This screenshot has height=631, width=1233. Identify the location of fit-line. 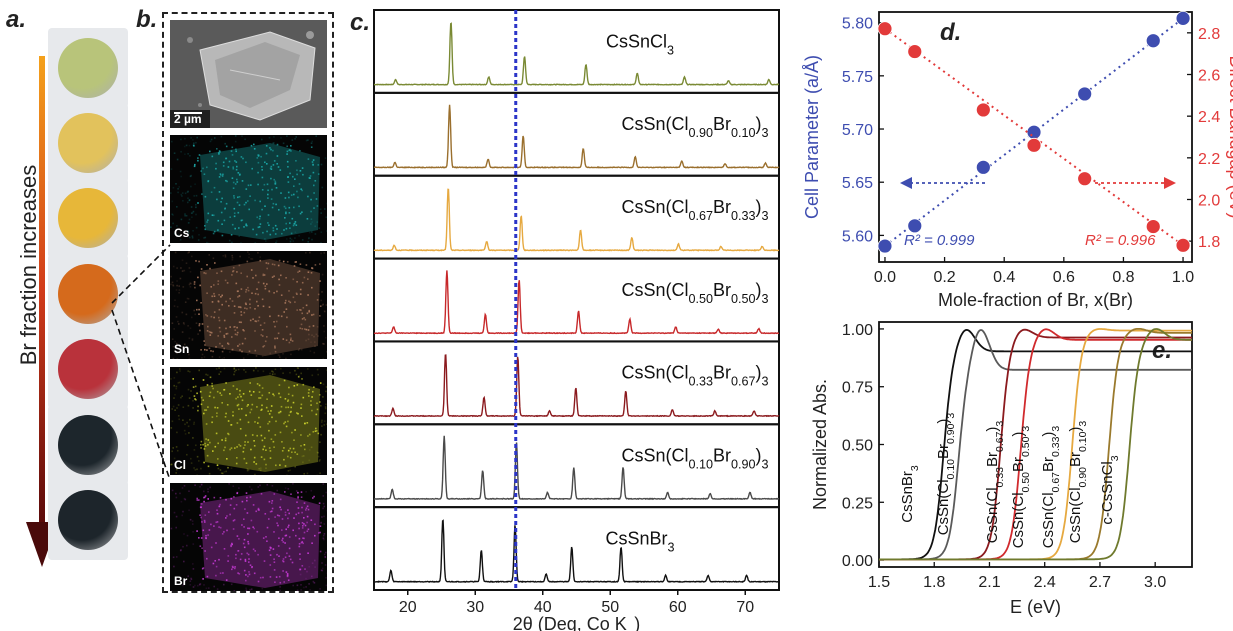
(1034, 137).